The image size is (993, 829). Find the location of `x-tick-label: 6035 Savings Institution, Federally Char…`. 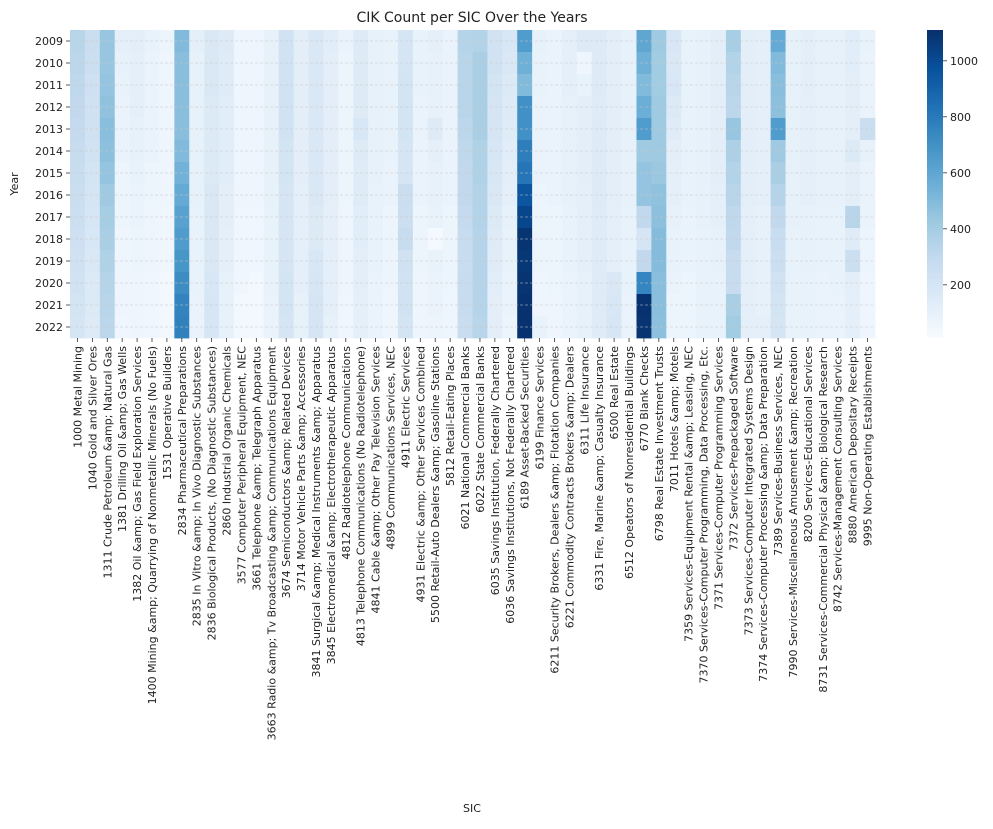

x-tick-label: 6035 Savings Institution, Federally Char… is located at coordinates (495, 470).